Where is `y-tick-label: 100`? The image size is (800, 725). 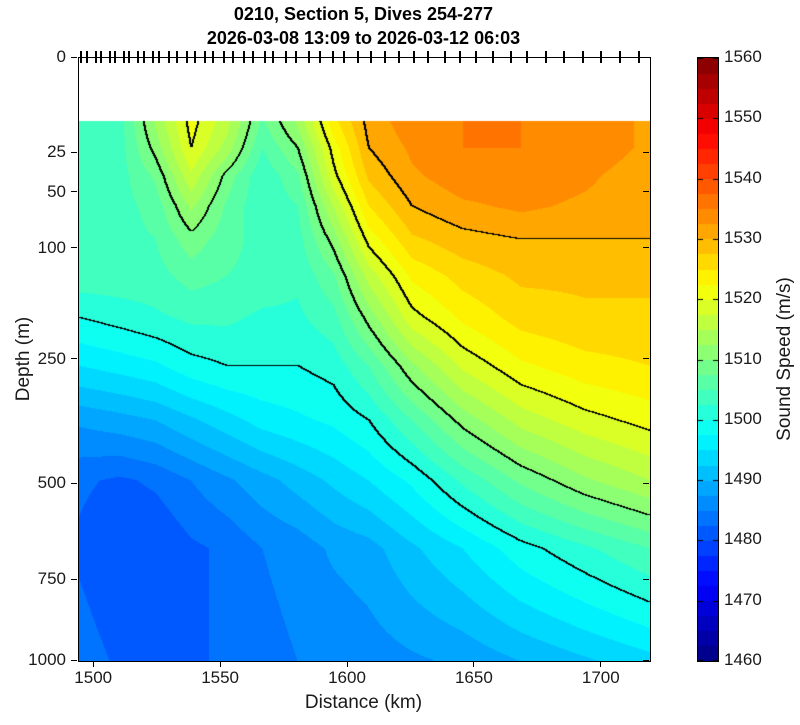 y-tick-label: 100 is located at coordinates (51, 247).